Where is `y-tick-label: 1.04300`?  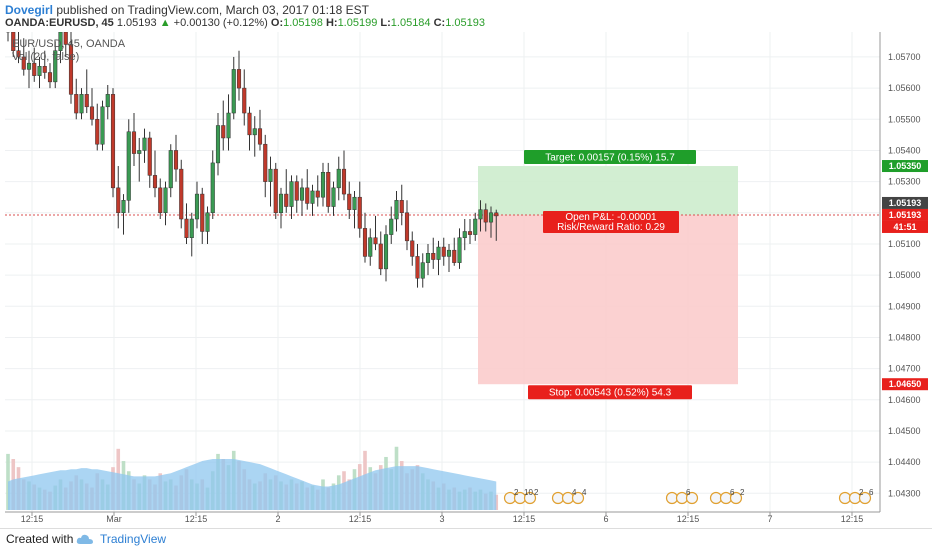
y-tick-label: 1.04300 is located at coordinates (904, 493).